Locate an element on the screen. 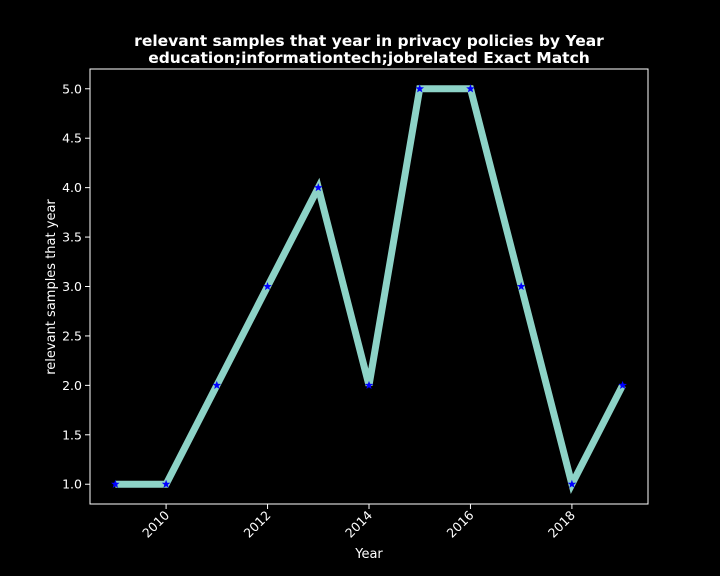  y-axis-ticks: 1.0 1.5 2.0 2.5 3.0 3.5 4.0 4.5 5.0 is located at coordinates (76, 286).